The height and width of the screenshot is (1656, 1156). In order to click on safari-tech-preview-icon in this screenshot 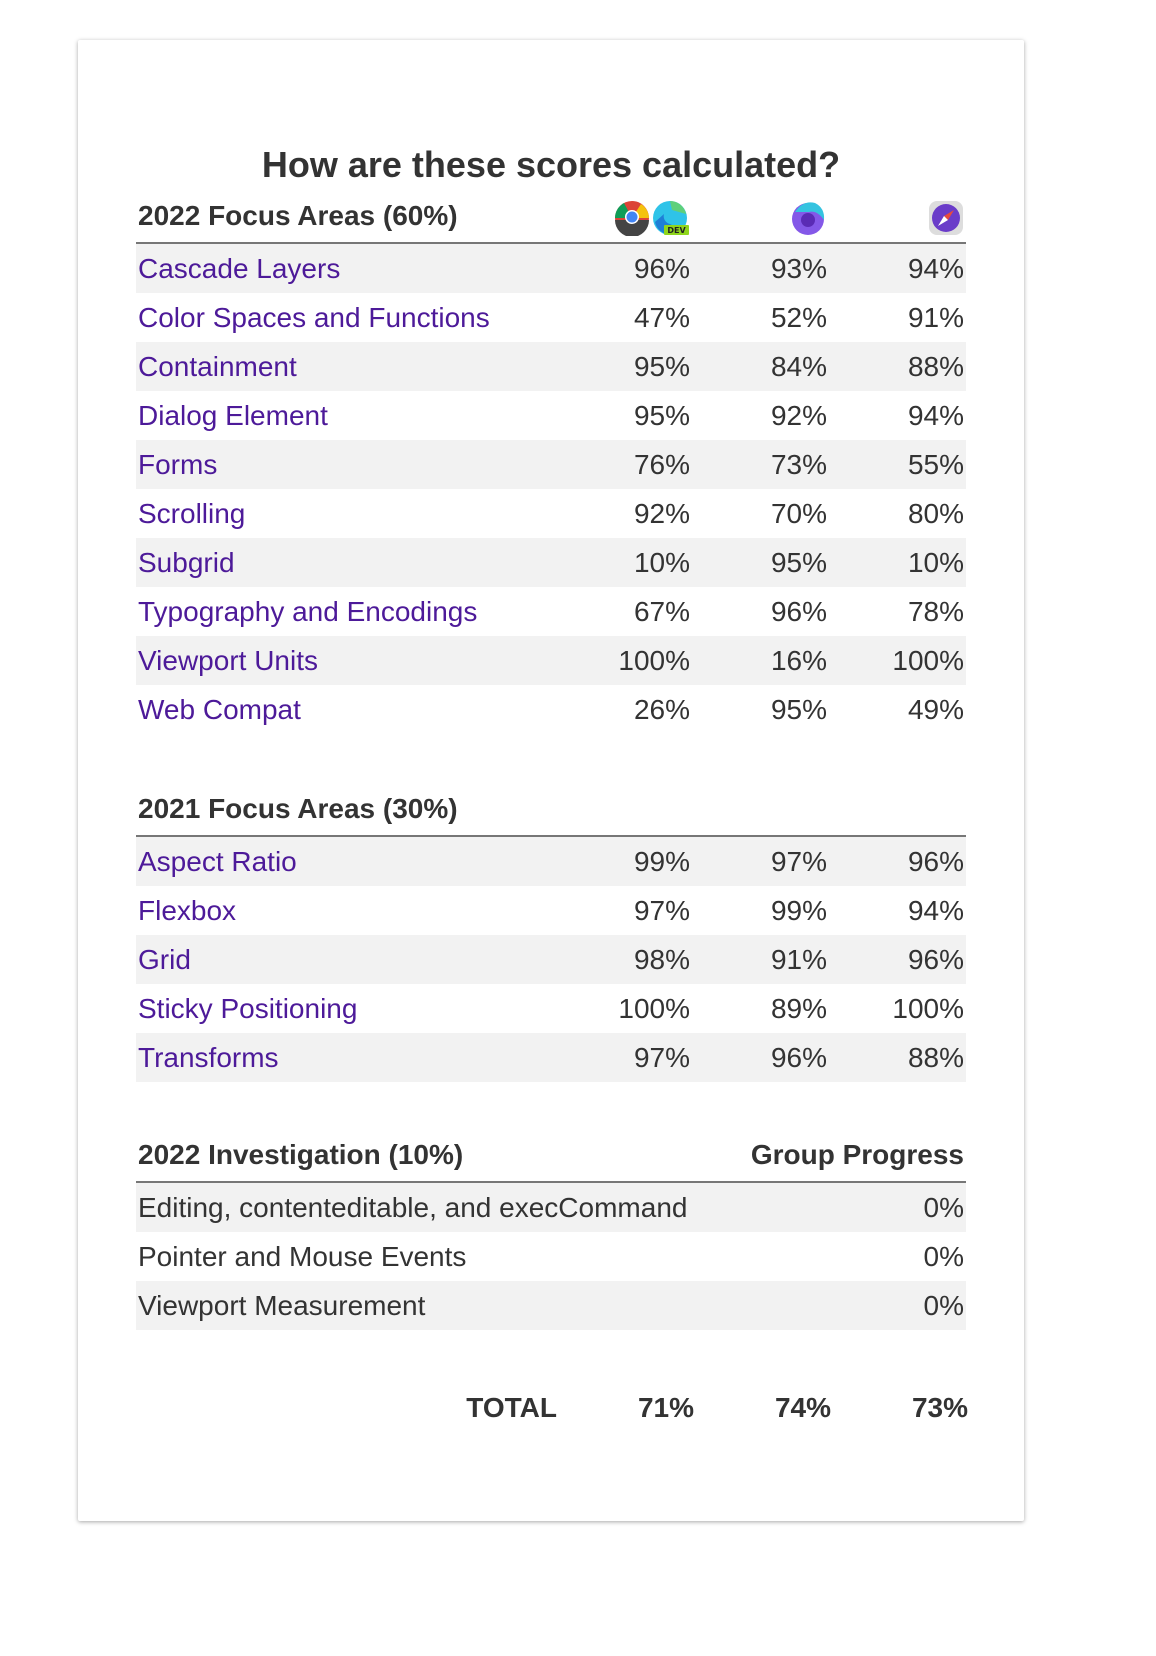, I will do `click(946, 218)`.